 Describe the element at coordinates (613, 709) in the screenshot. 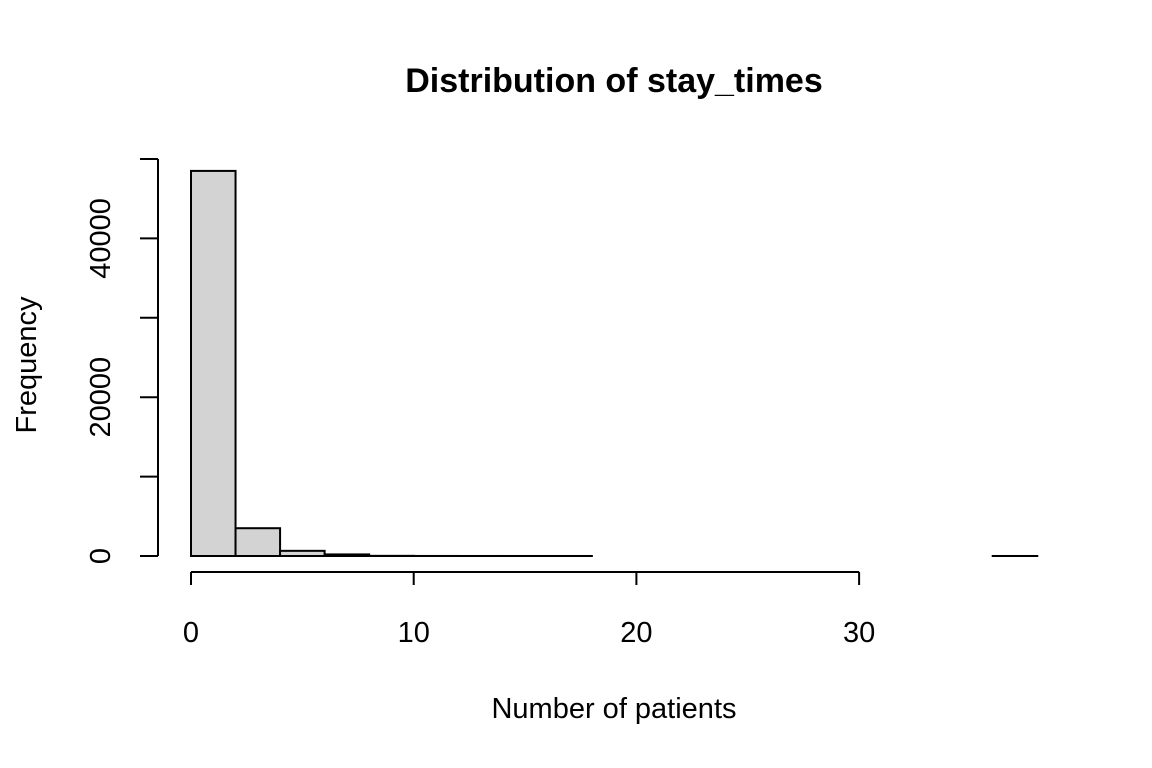

I see `x-axis-label: Number of patients` at that location.